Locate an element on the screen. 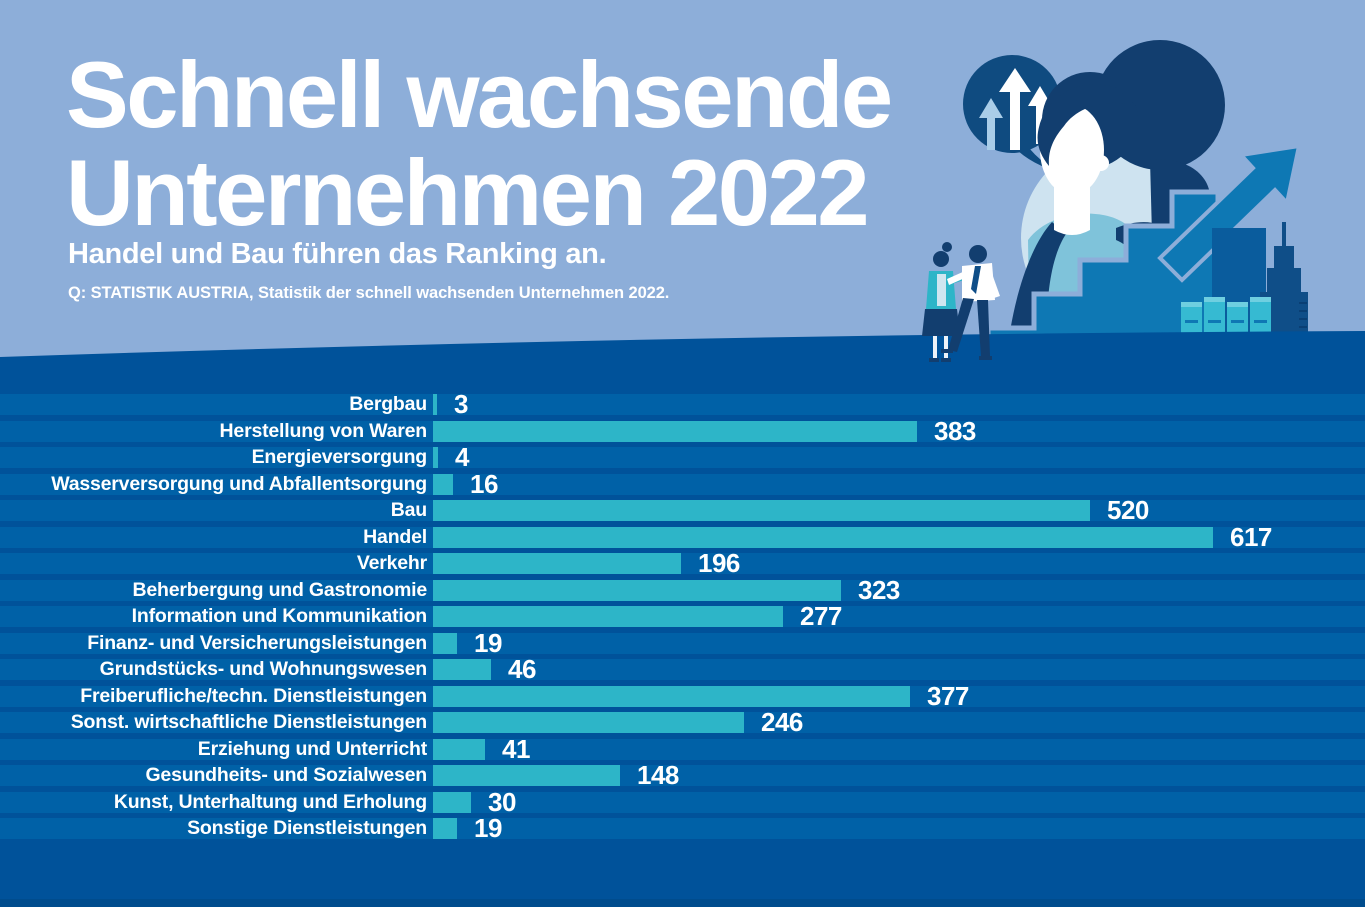  chart-row: Verkehr 196 is located at coordinates (682, 563).